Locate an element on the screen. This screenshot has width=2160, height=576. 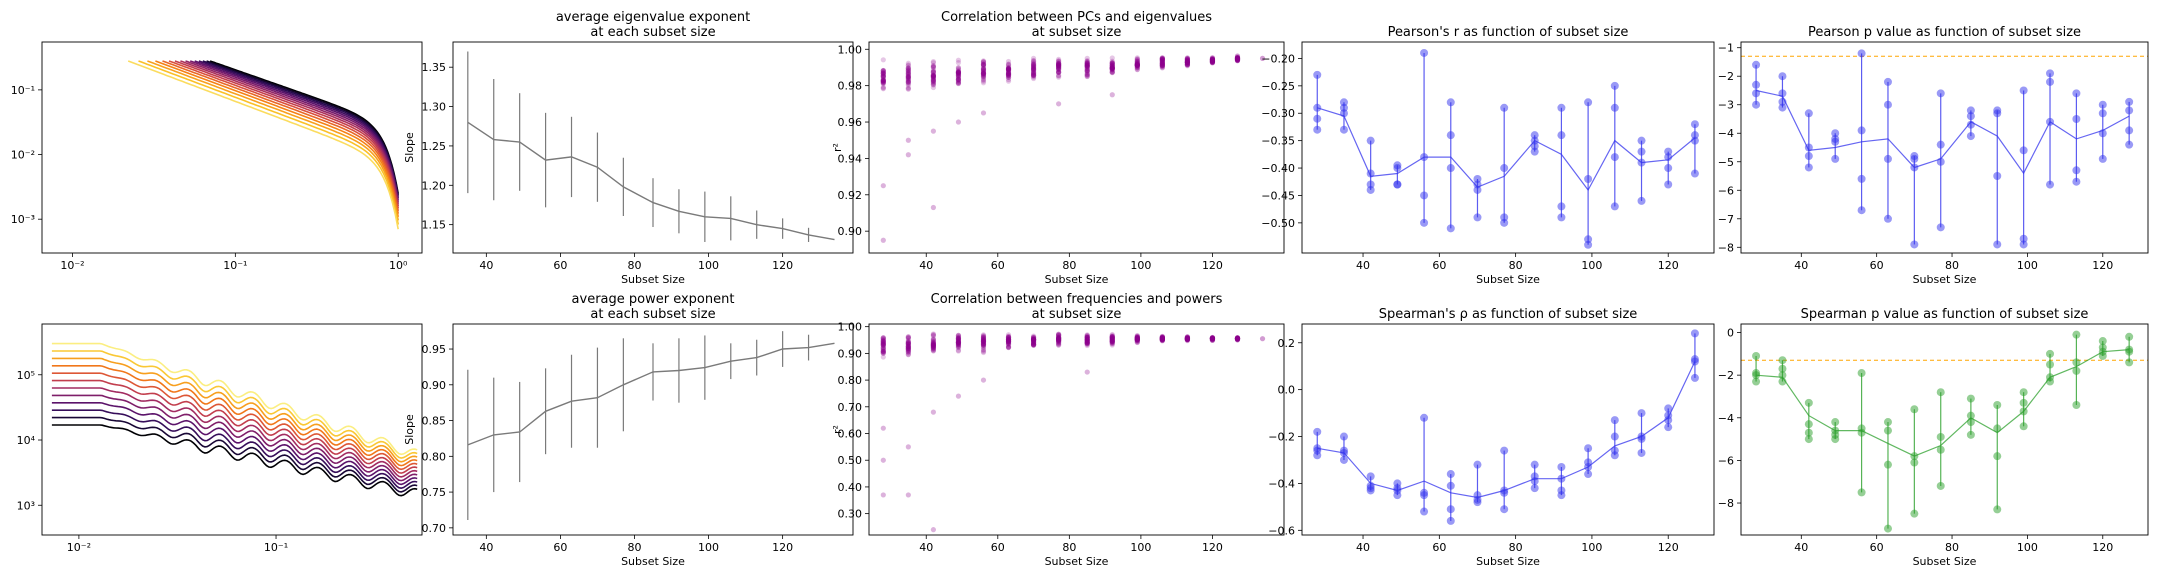
y-tick-label: 0.30 is located at coordinates (850, 514).